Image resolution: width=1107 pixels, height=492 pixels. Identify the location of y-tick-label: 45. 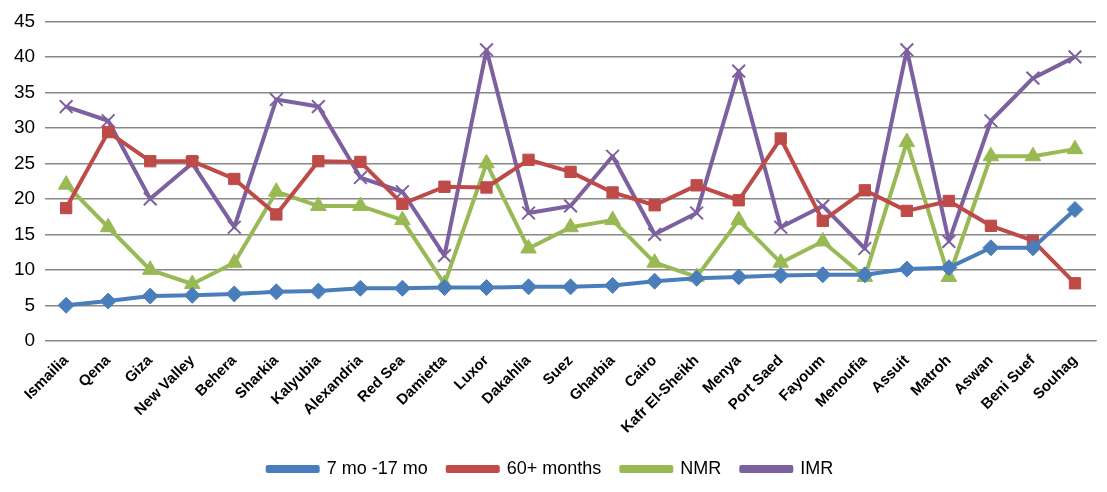
(24, 20).